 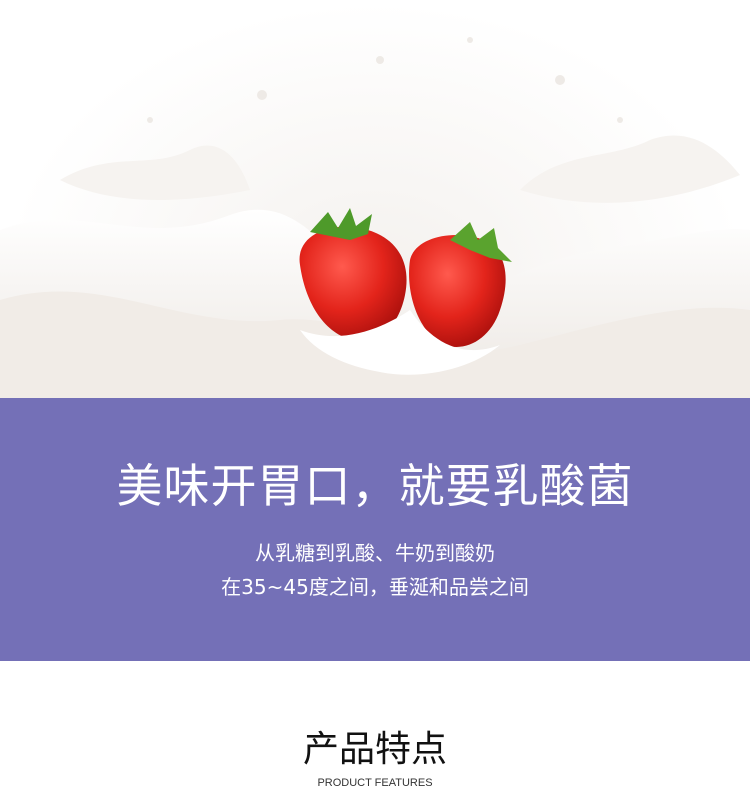 I want to click on features-title: 产品特点, so click(x=374, y=749).